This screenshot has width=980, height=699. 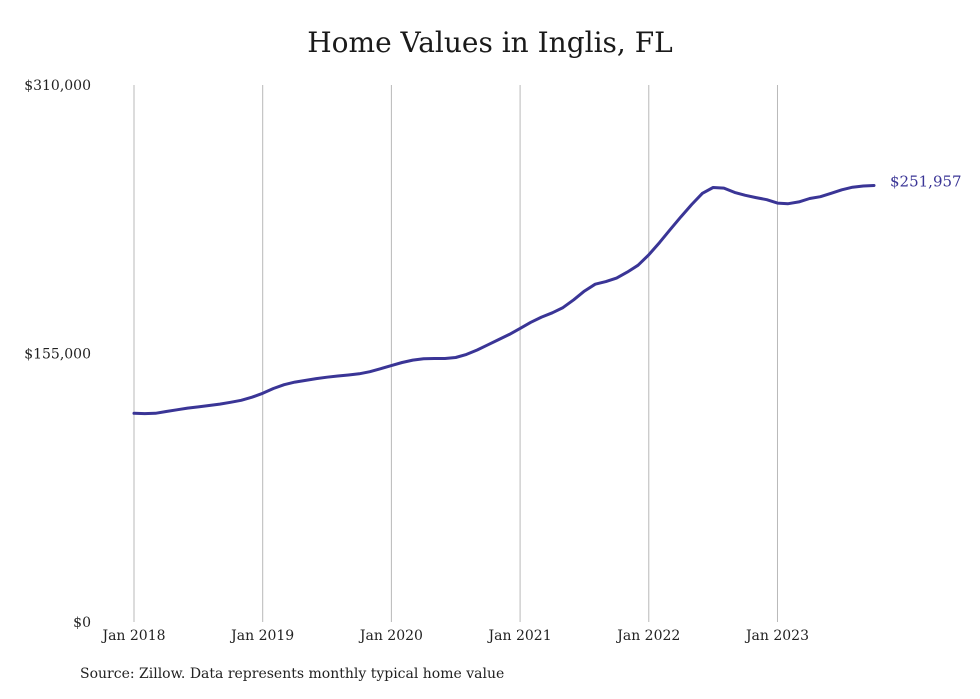 What do you see at coordinates (57, 355) in the screenshot?
I see `y-tick-label: $155,000` at bounding box center [57, 355].